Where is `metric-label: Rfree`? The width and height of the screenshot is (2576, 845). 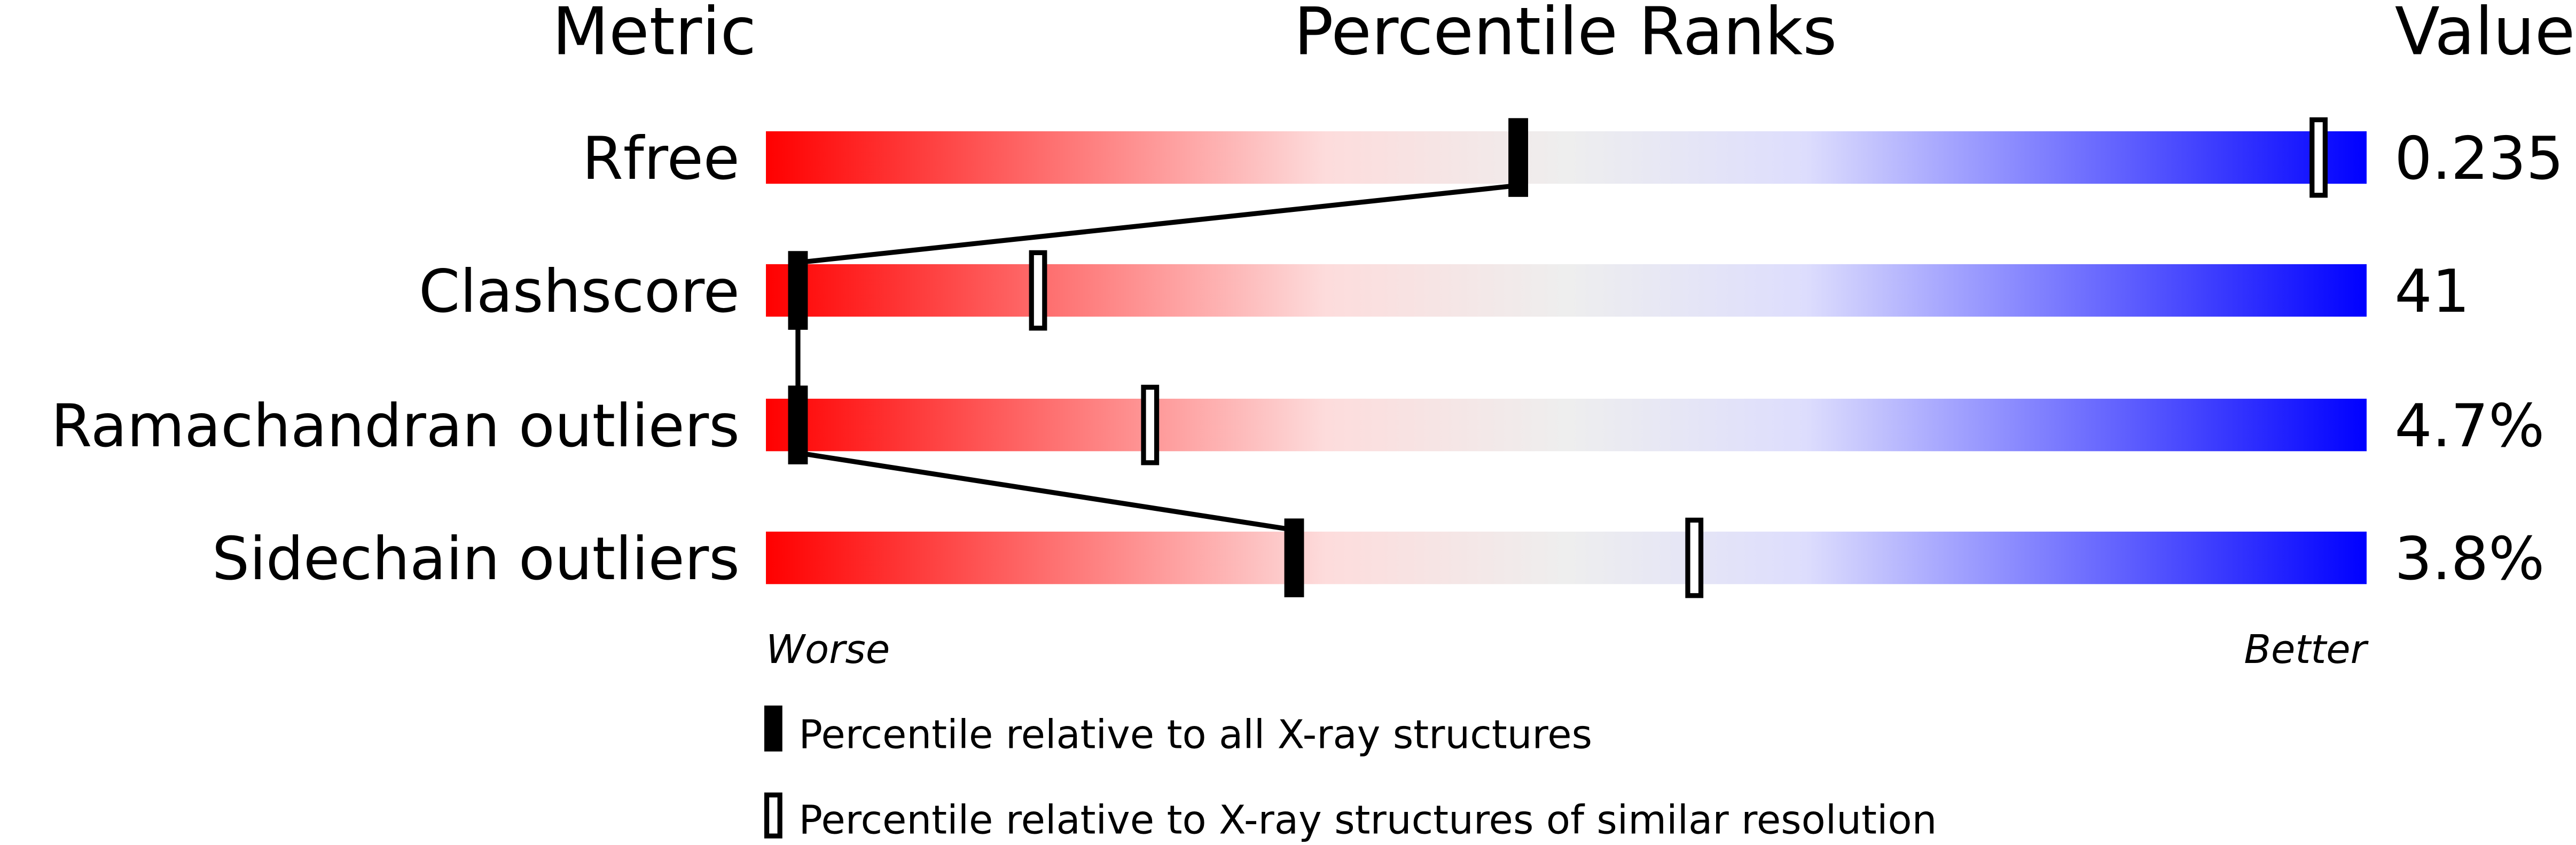 metric-label: Rfree is located at coordinates (661, 158).